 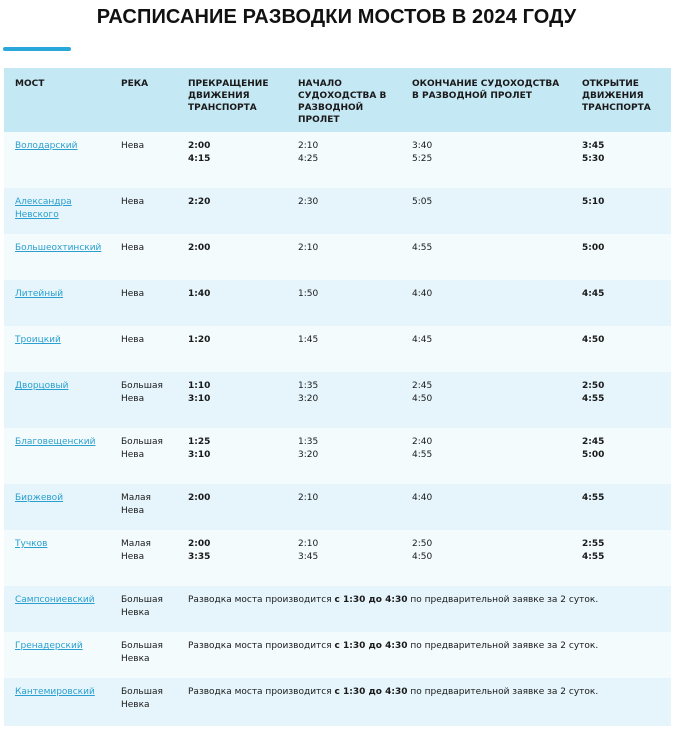 I want to click on traffic-open-cell: 2:50 4:55, so click(x=621, y=400).